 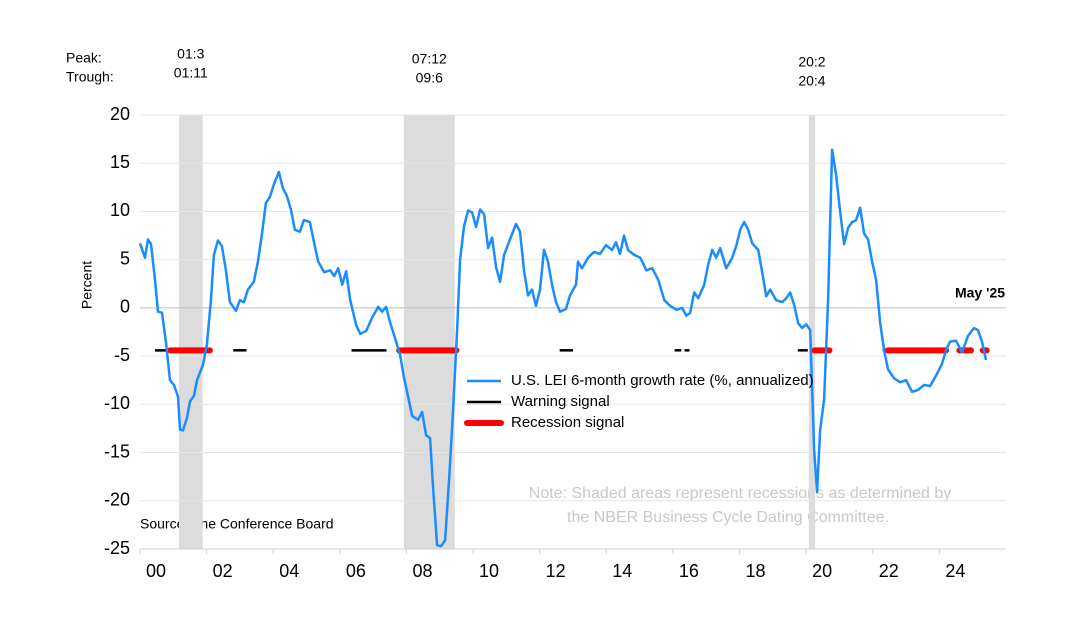 What do you see at coordinates (689, 571) in the screenshot?
I see `x-tick-label: 16` at bounding box center [689, 571].